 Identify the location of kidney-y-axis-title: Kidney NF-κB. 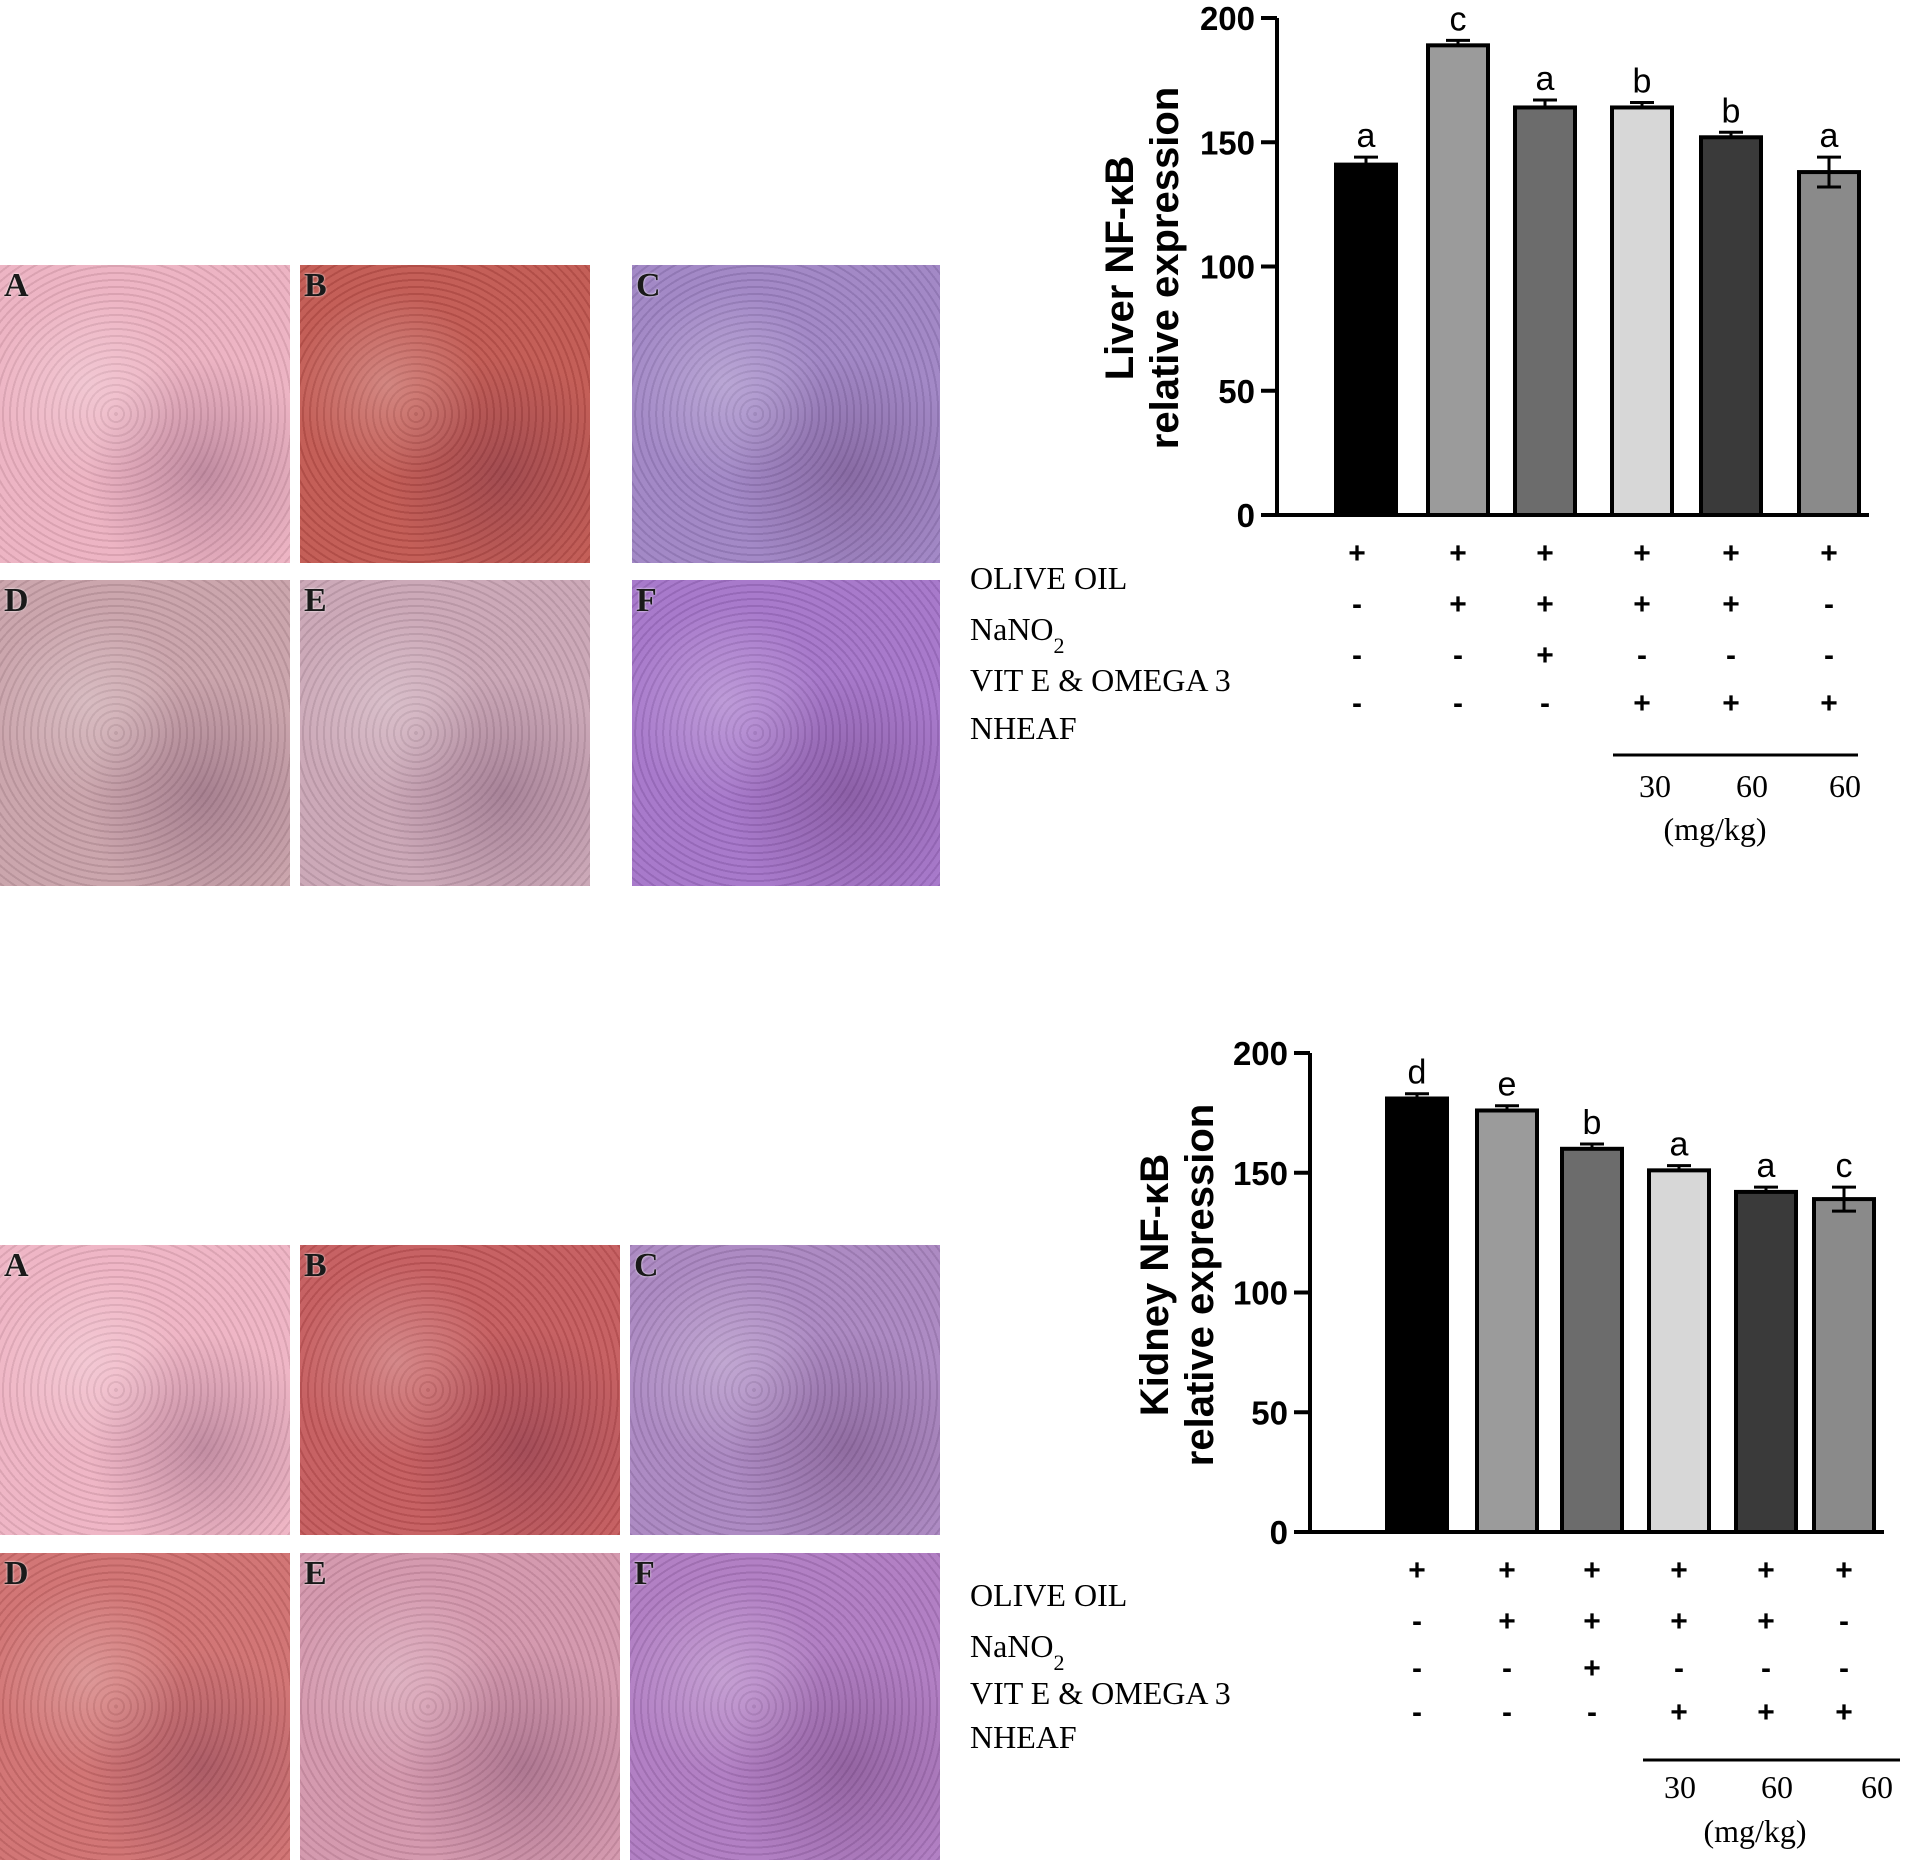
(1155, 1285).